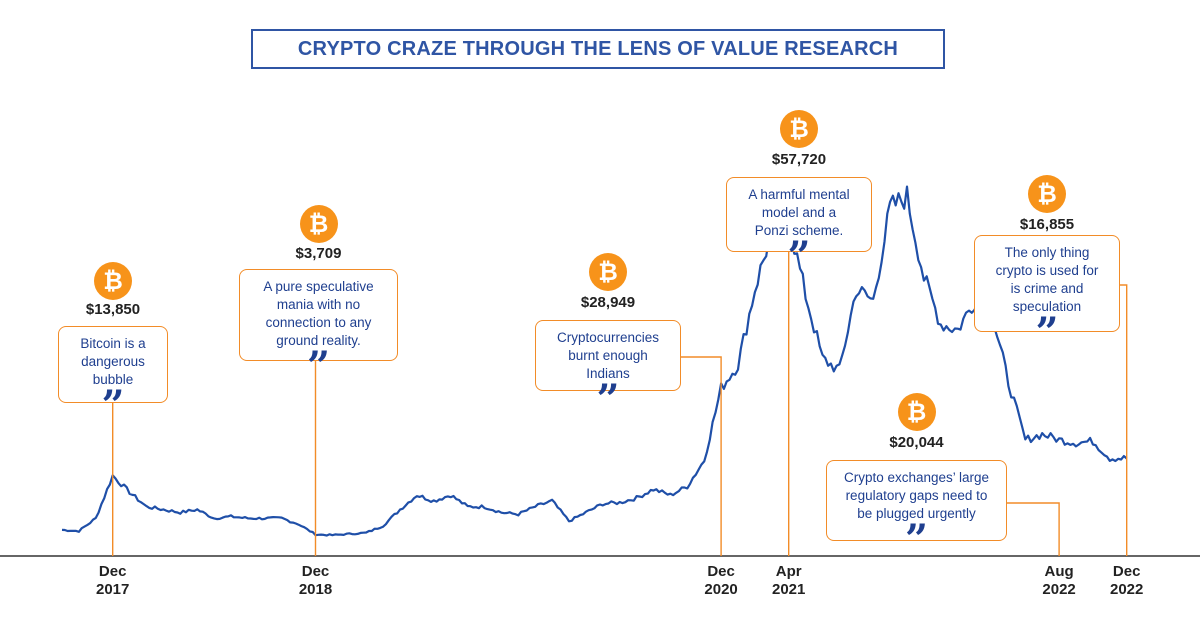  Describe the element at coordinates (113, 361) in the screenshot. I see `quote-text: dangerous` at that location.